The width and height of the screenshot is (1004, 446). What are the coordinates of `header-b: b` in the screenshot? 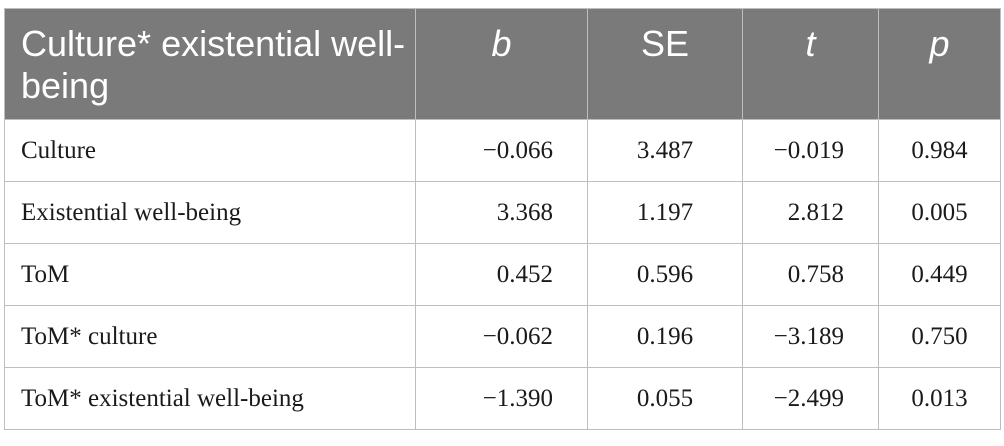 It's located at (501, 64).